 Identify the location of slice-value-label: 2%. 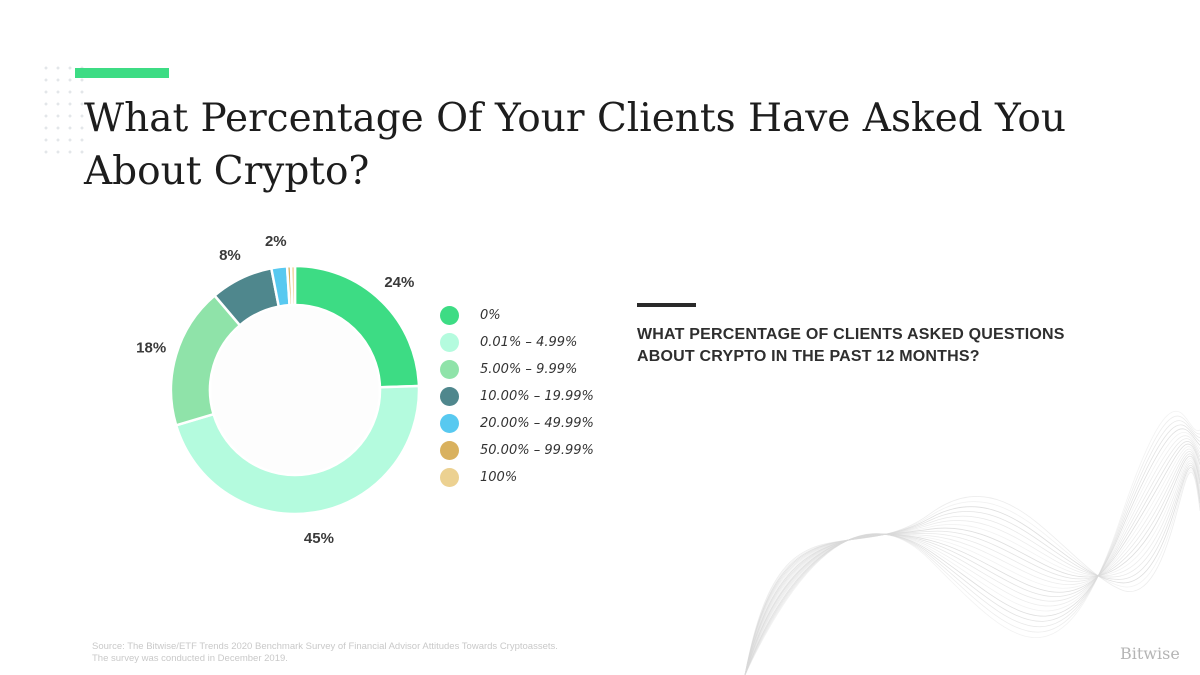
(276, 241).